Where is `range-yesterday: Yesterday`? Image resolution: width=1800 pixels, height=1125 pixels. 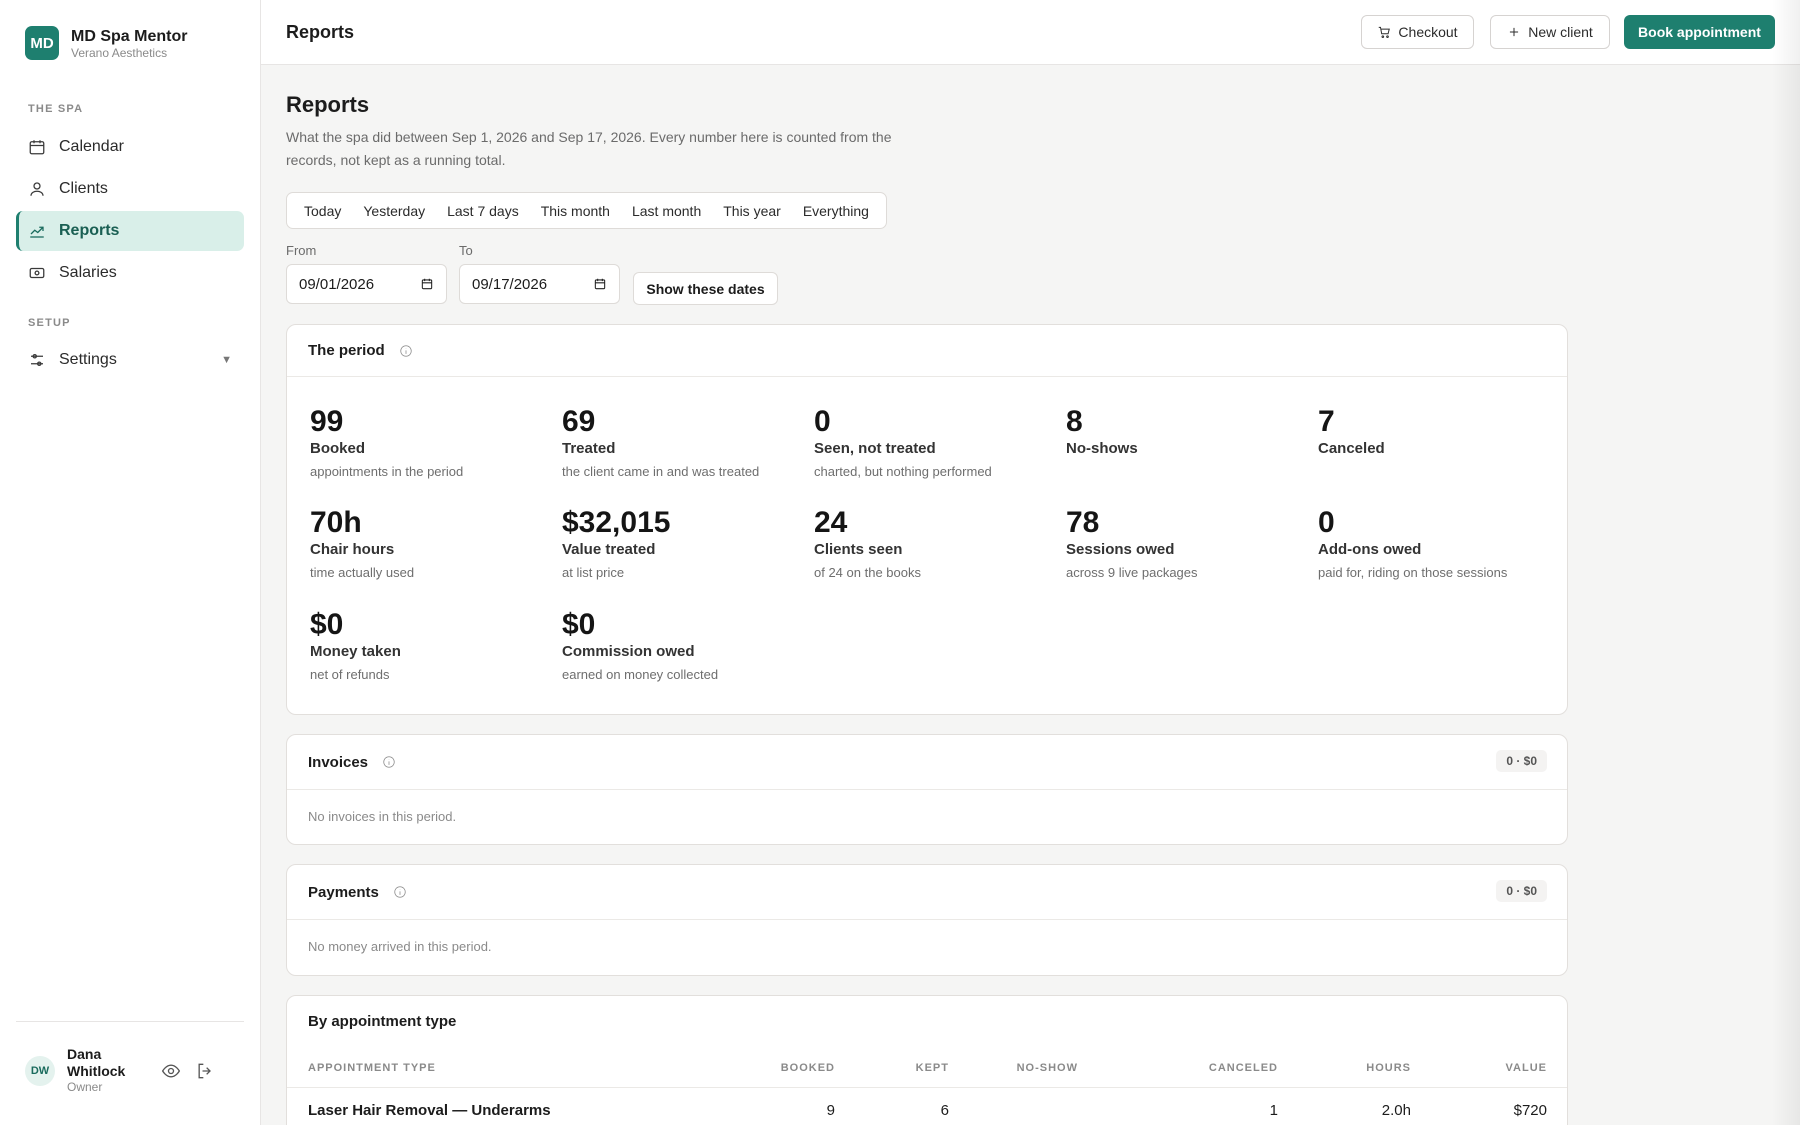
range-yesterday: Yesterday is located at coordinates (394, 210).